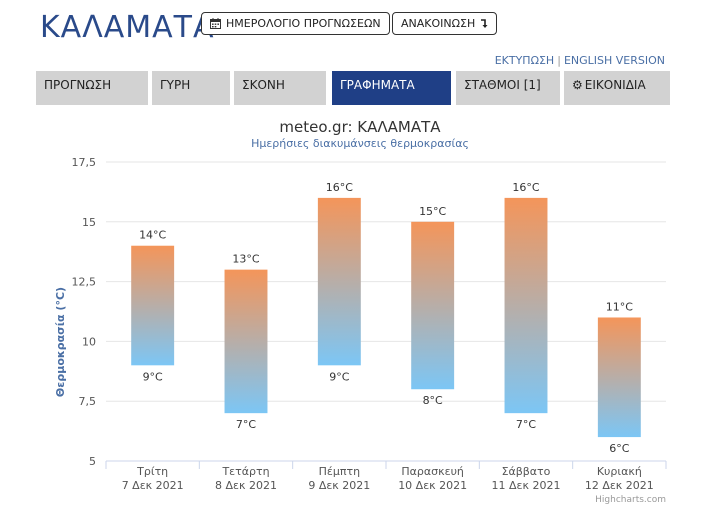 Image resolution: width=721 pixels, height=517 pixels. I want to click on arrow-down-turn-icon, so click(484, 23).